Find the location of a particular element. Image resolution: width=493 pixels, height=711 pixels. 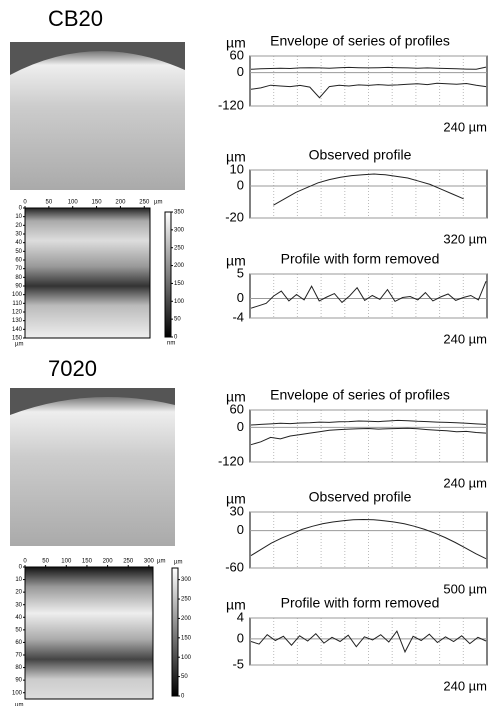

map-y-tick: 60 is located at coordinates (18, 261).